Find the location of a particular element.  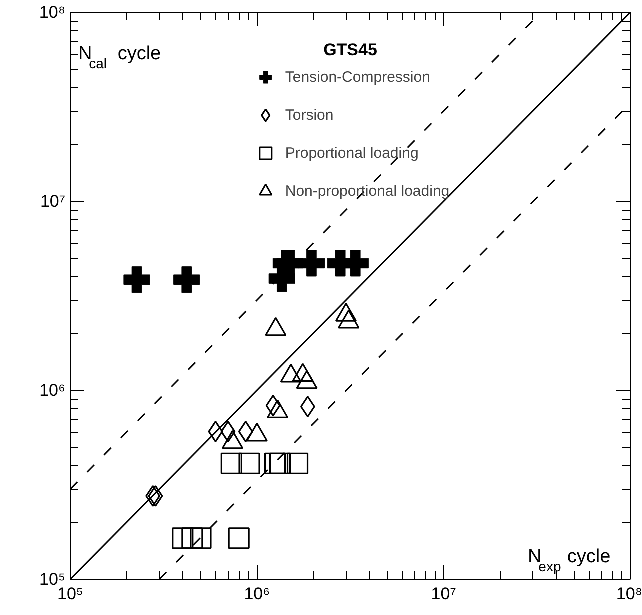

y-tick-label: 10⁶ is located at coordinates (53, 390).